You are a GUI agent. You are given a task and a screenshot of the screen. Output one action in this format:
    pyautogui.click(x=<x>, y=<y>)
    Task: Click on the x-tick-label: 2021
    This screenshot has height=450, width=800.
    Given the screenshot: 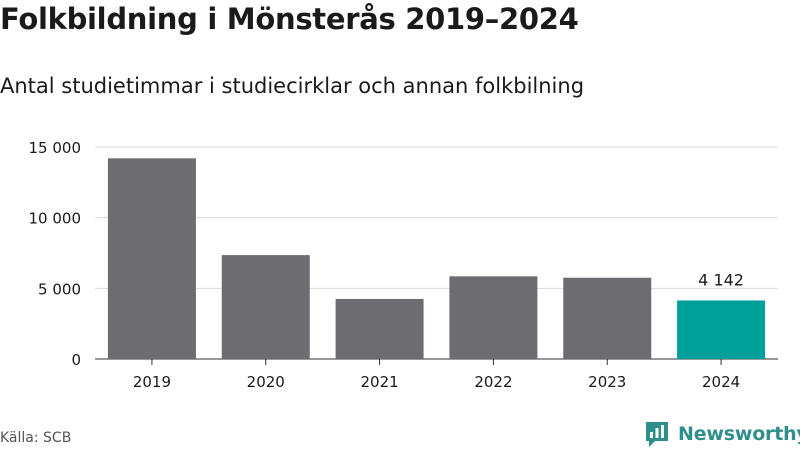 What is the action you would take?
    pyautogui.click(x=379, y=382)
    